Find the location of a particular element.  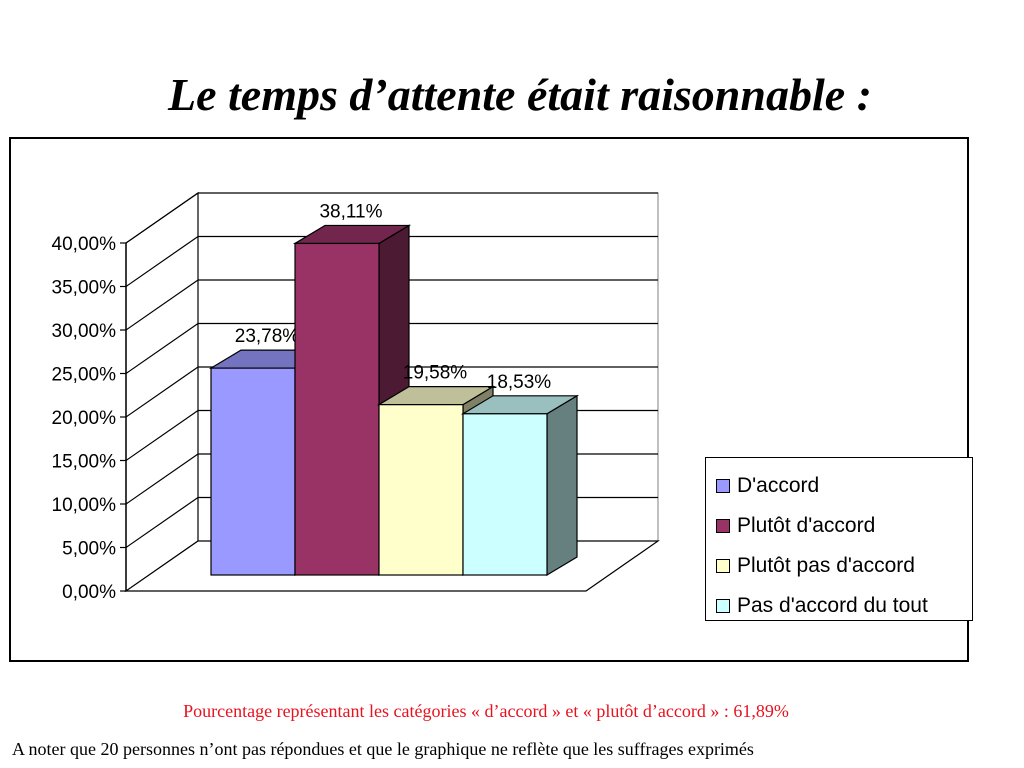

y-tick-label: 20,00% is located at coordinates (84, 418).